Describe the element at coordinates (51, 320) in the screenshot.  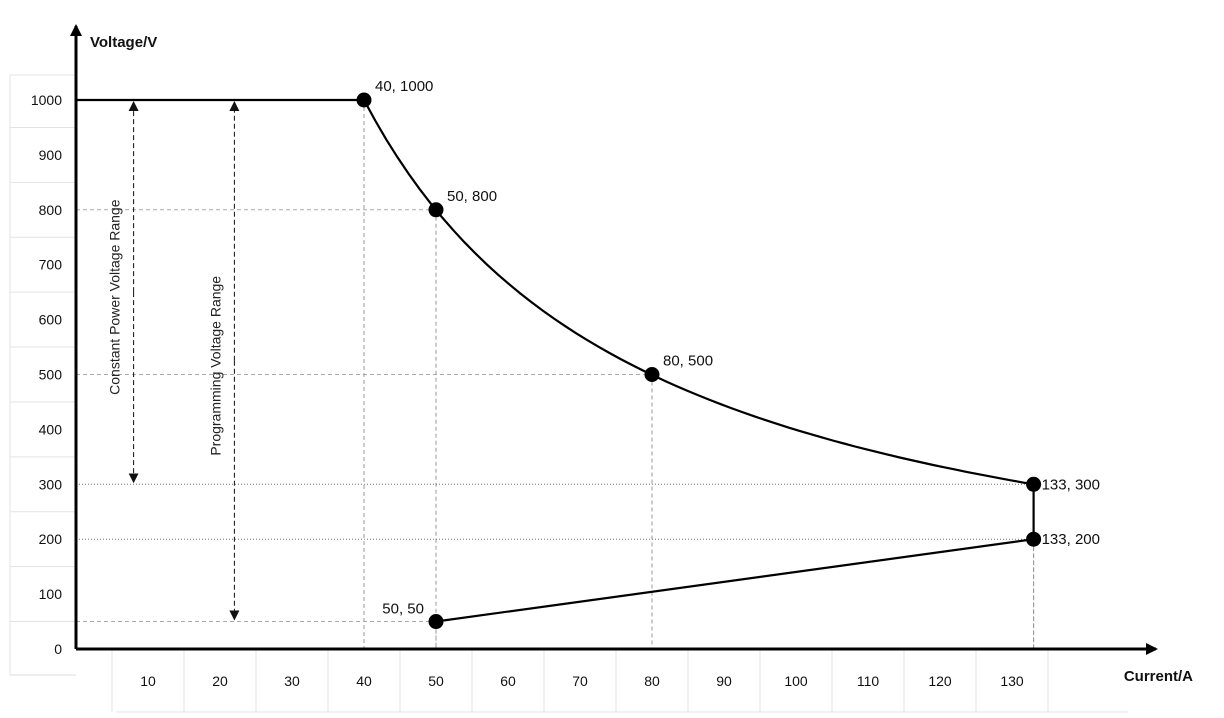
I see `y-tick-label: 600` at that location.